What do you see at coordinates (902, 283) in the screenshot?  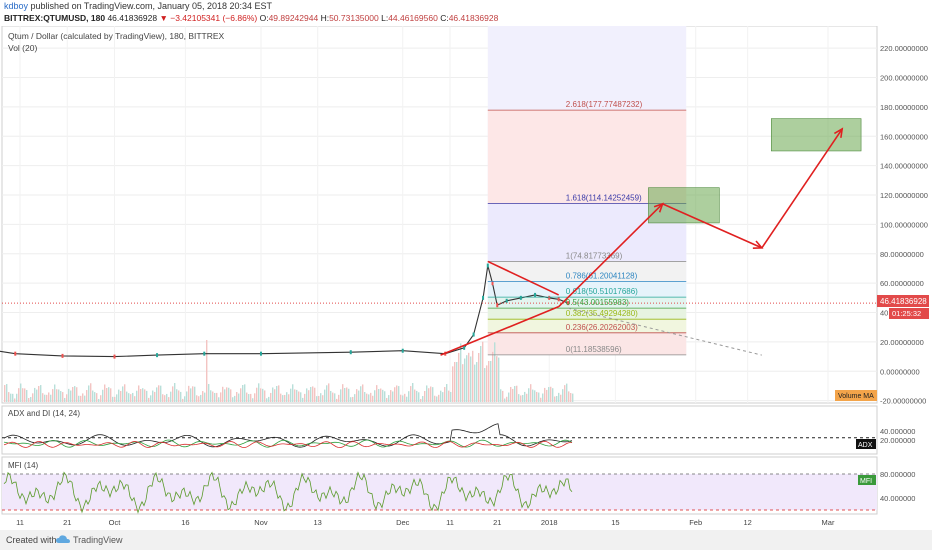 I see `price-tick-label: 60.00000000` at bounding box center [902, 283].